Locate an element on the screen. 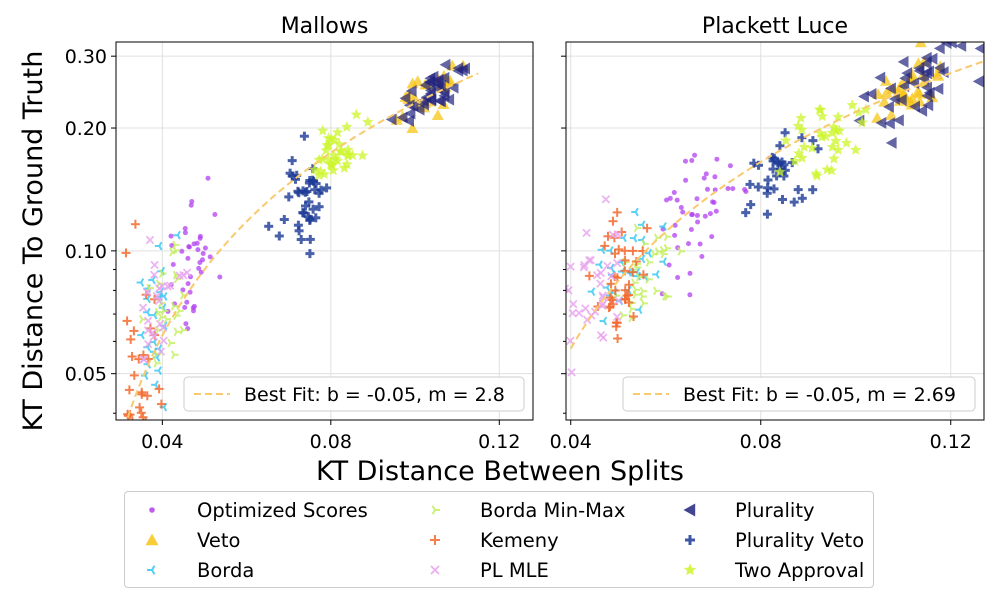  legend-item-borda-min-max: Borda Min-Max is located at coordinates (522, 510).